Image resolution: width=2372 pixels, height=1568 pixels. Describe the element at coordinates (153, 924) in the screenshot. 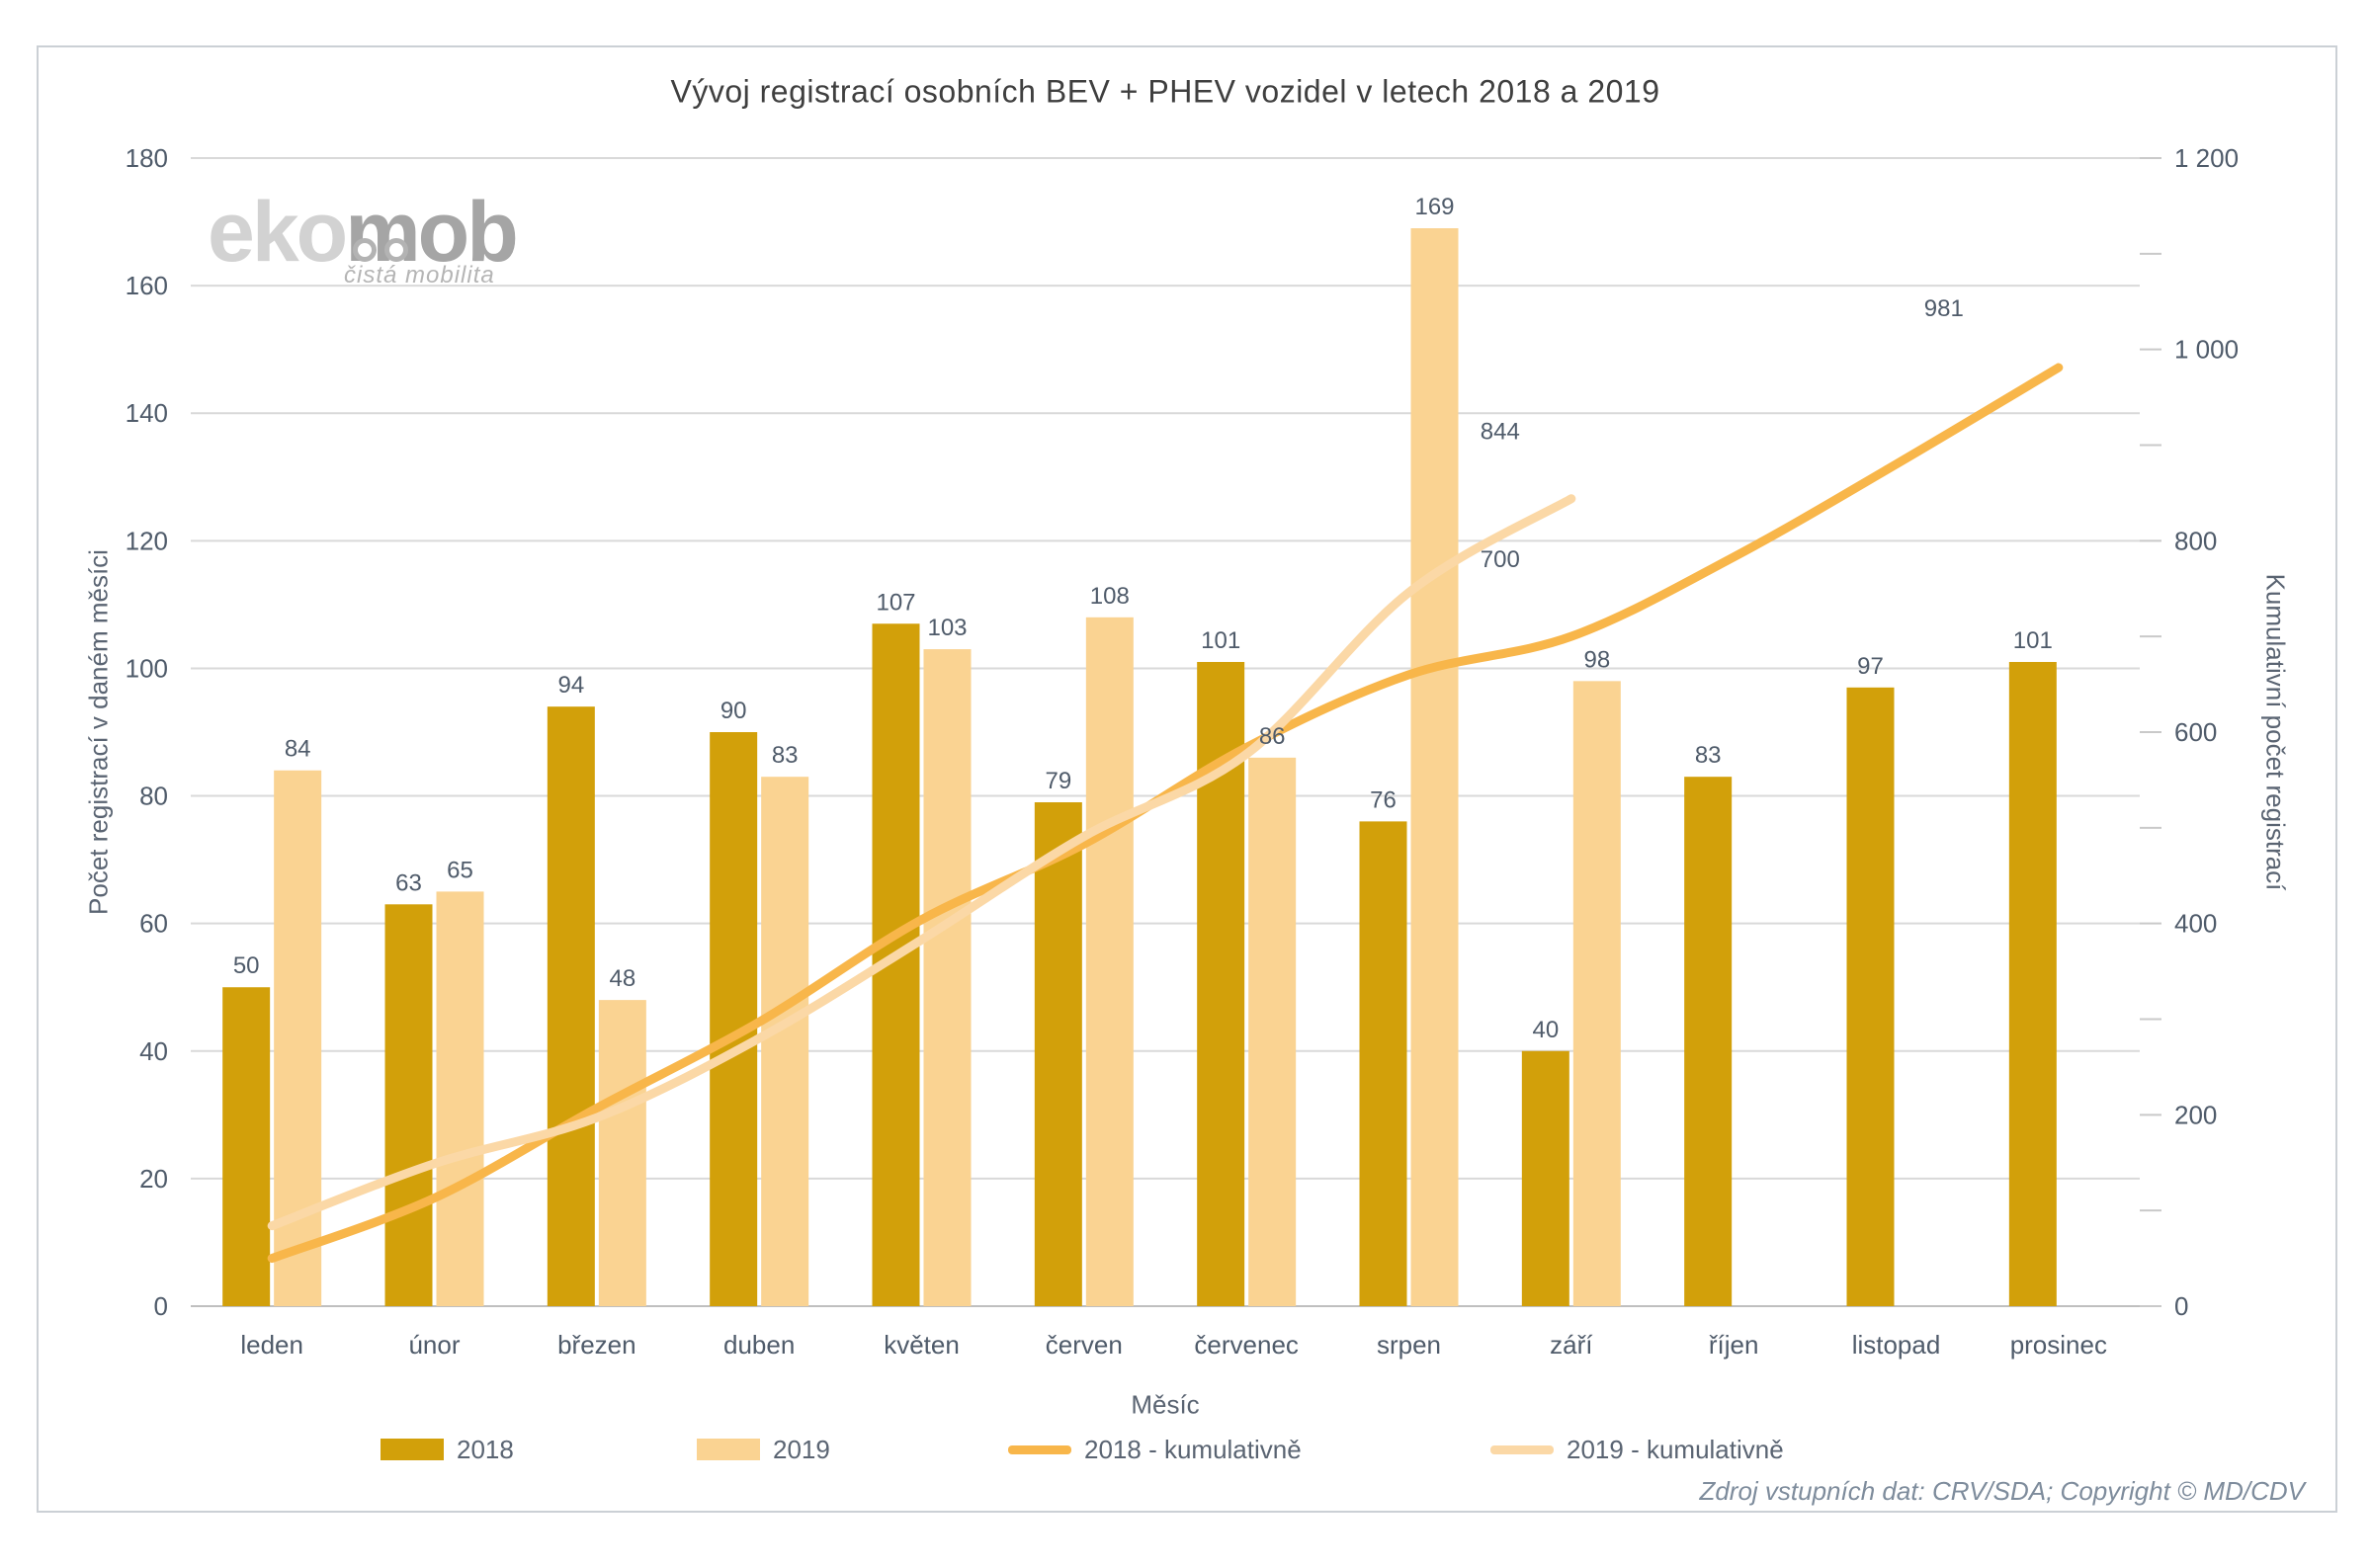

I see `left-axis-tick-label: 60` at that location.